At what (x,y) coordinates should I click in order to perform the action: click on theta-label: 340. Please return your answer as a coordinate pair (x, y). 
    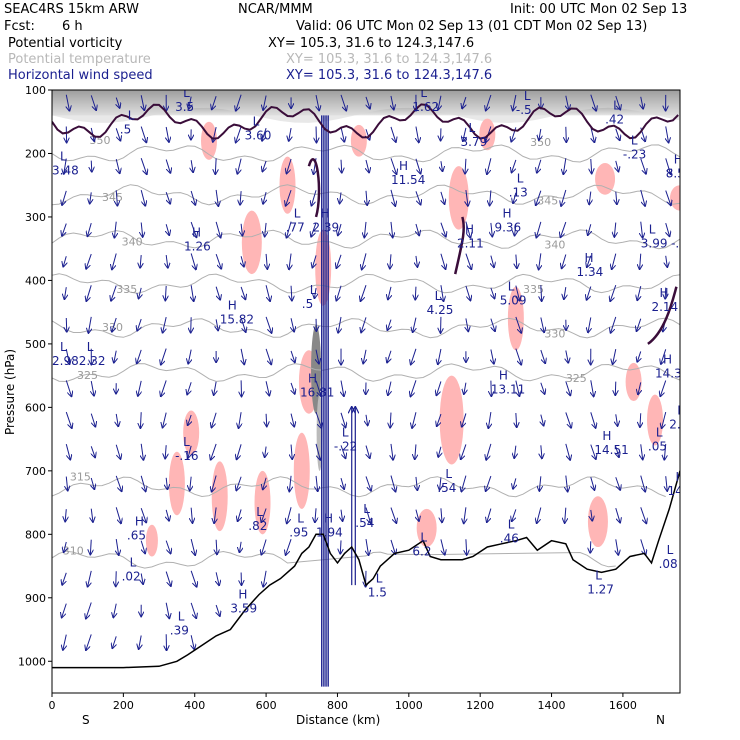
    Looking at the image, I should click on (132, 242).